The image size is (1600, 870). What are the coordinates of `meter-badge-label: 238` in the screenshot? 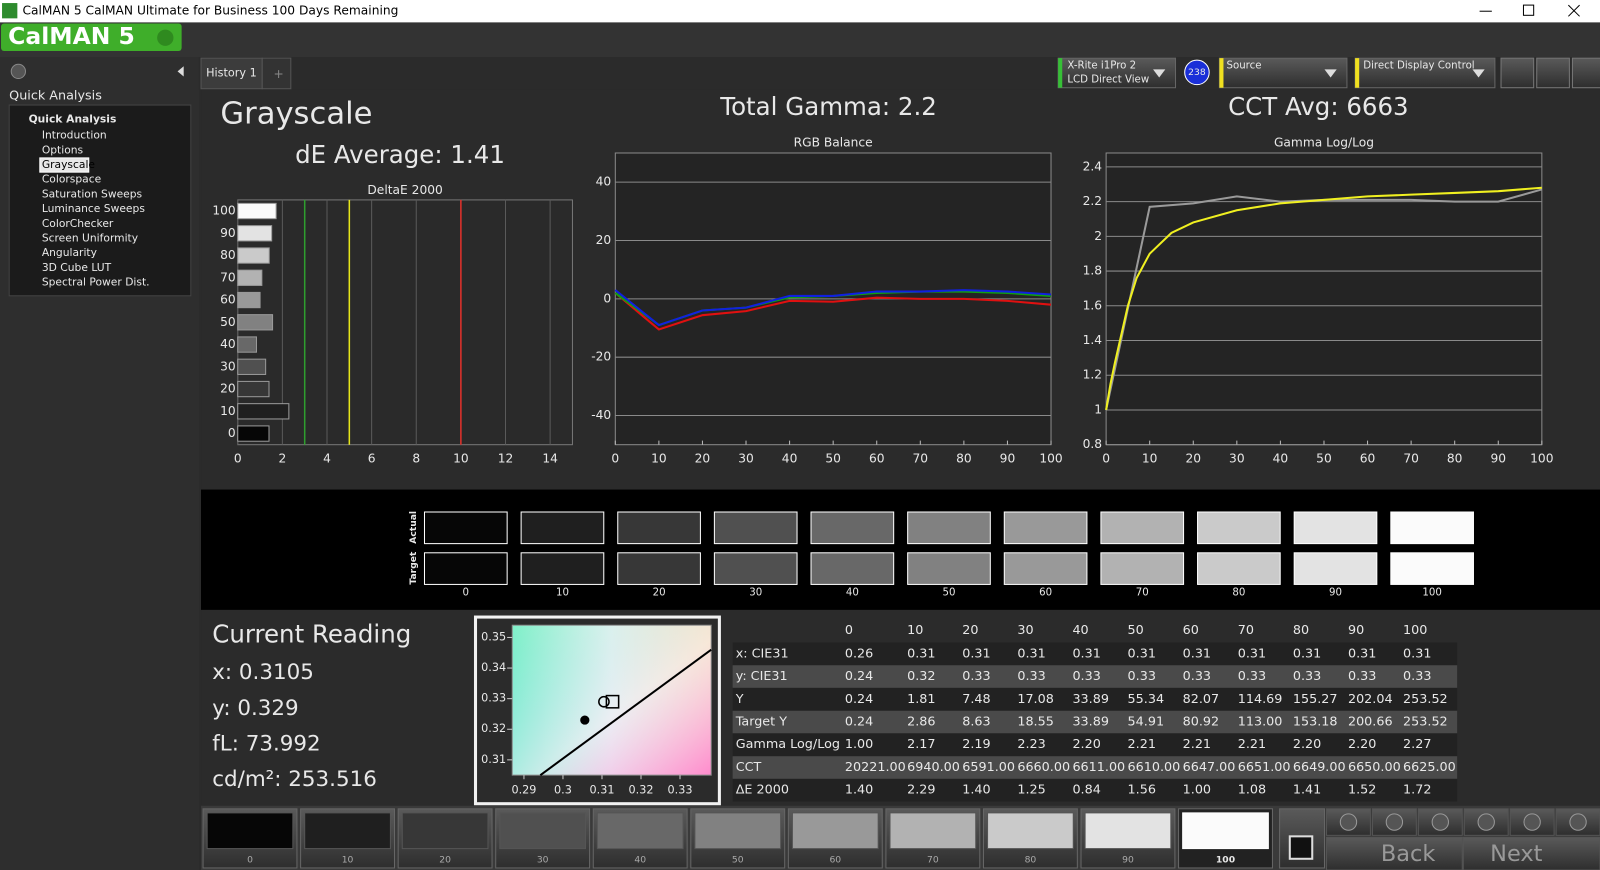 It's located at (1197, 72).